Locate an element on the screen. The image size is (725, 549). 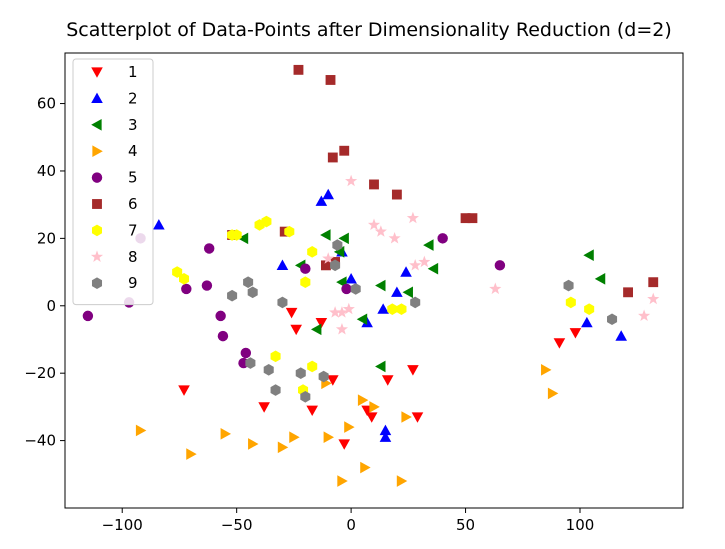
legend: 1 2 3 4 5 6 7 8 9 is located at coordinates (113, 182).